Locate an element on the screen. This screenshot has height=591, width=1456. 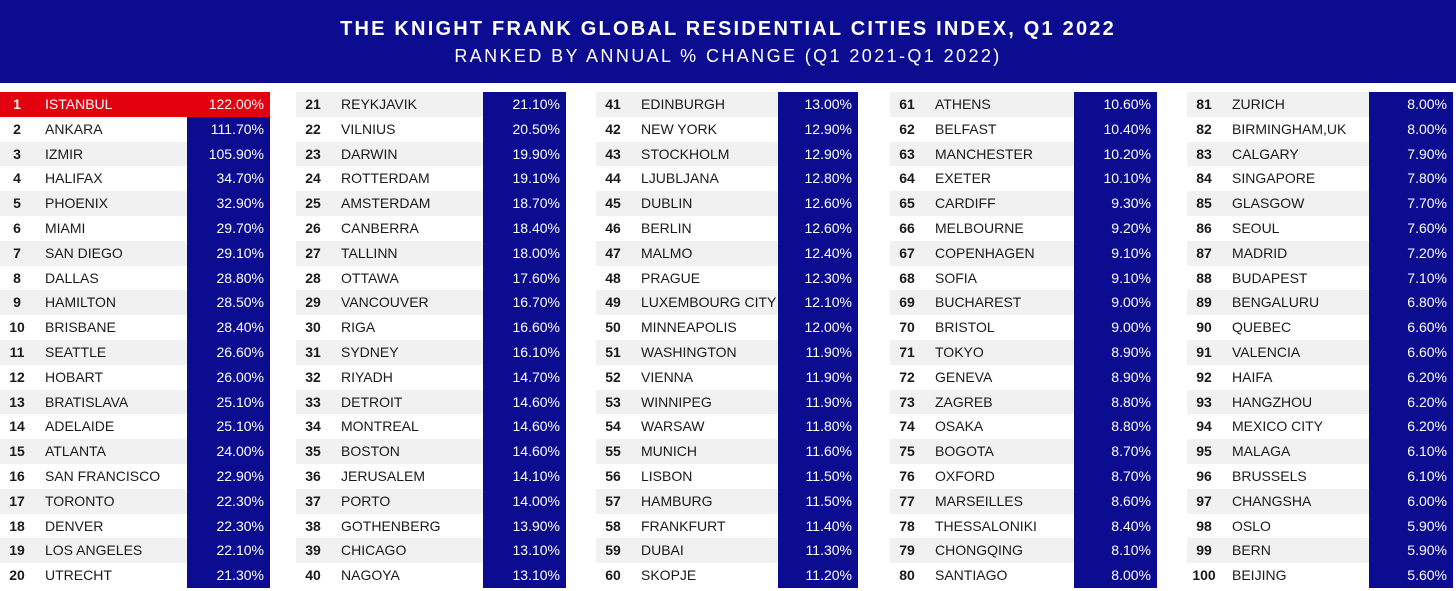
city-name: OXFORD is located at coordinates (965, 475).